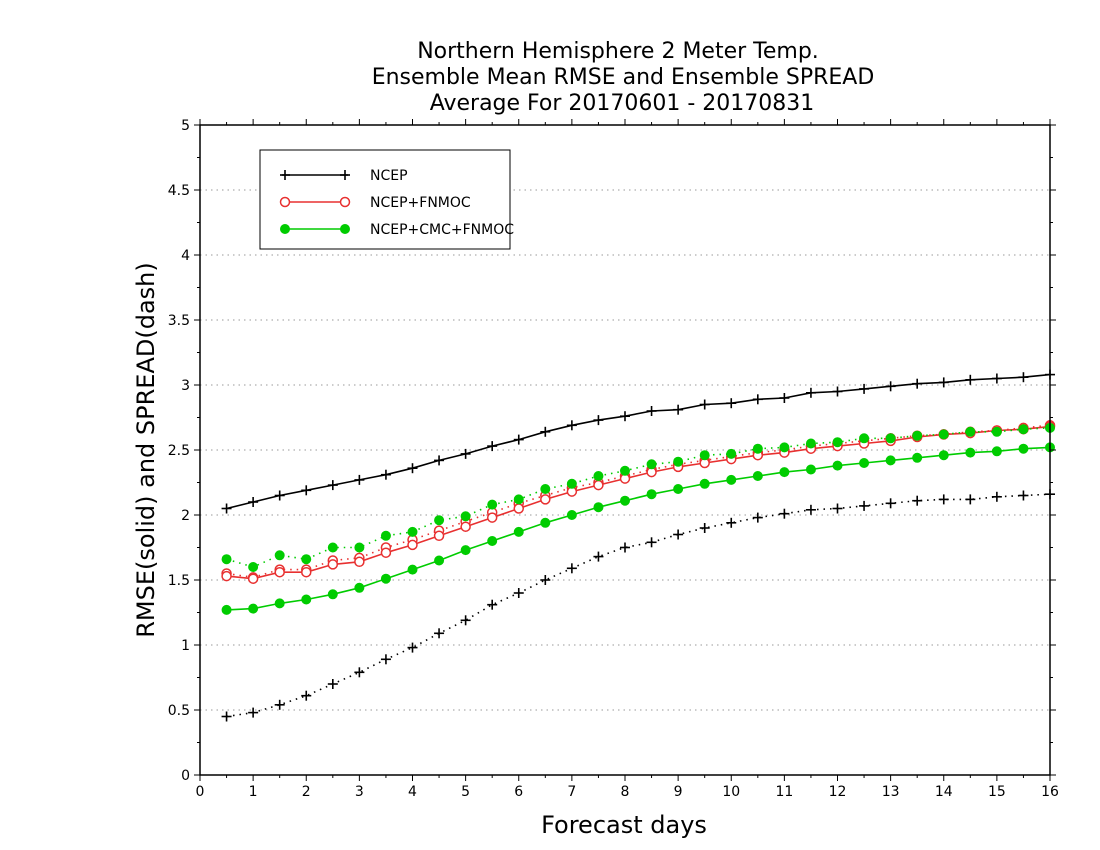 The height and width of the screenshot is (850, 1100). What do you see at coordinates (624, 825) in the screenshot?
I see `x-axis-label: Forecast days` at bounding box center [624, 825].